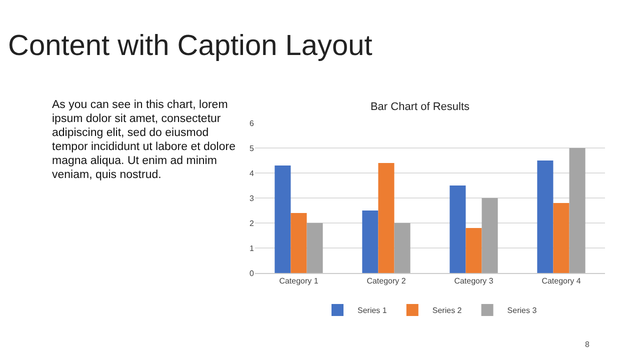 Image resolution: width=640 pixels, height=360 pixels. What do you see at coordinates (252, 173) in the screenshot?
I see `y-tick-label: 4` at bounding box center [252, 173].